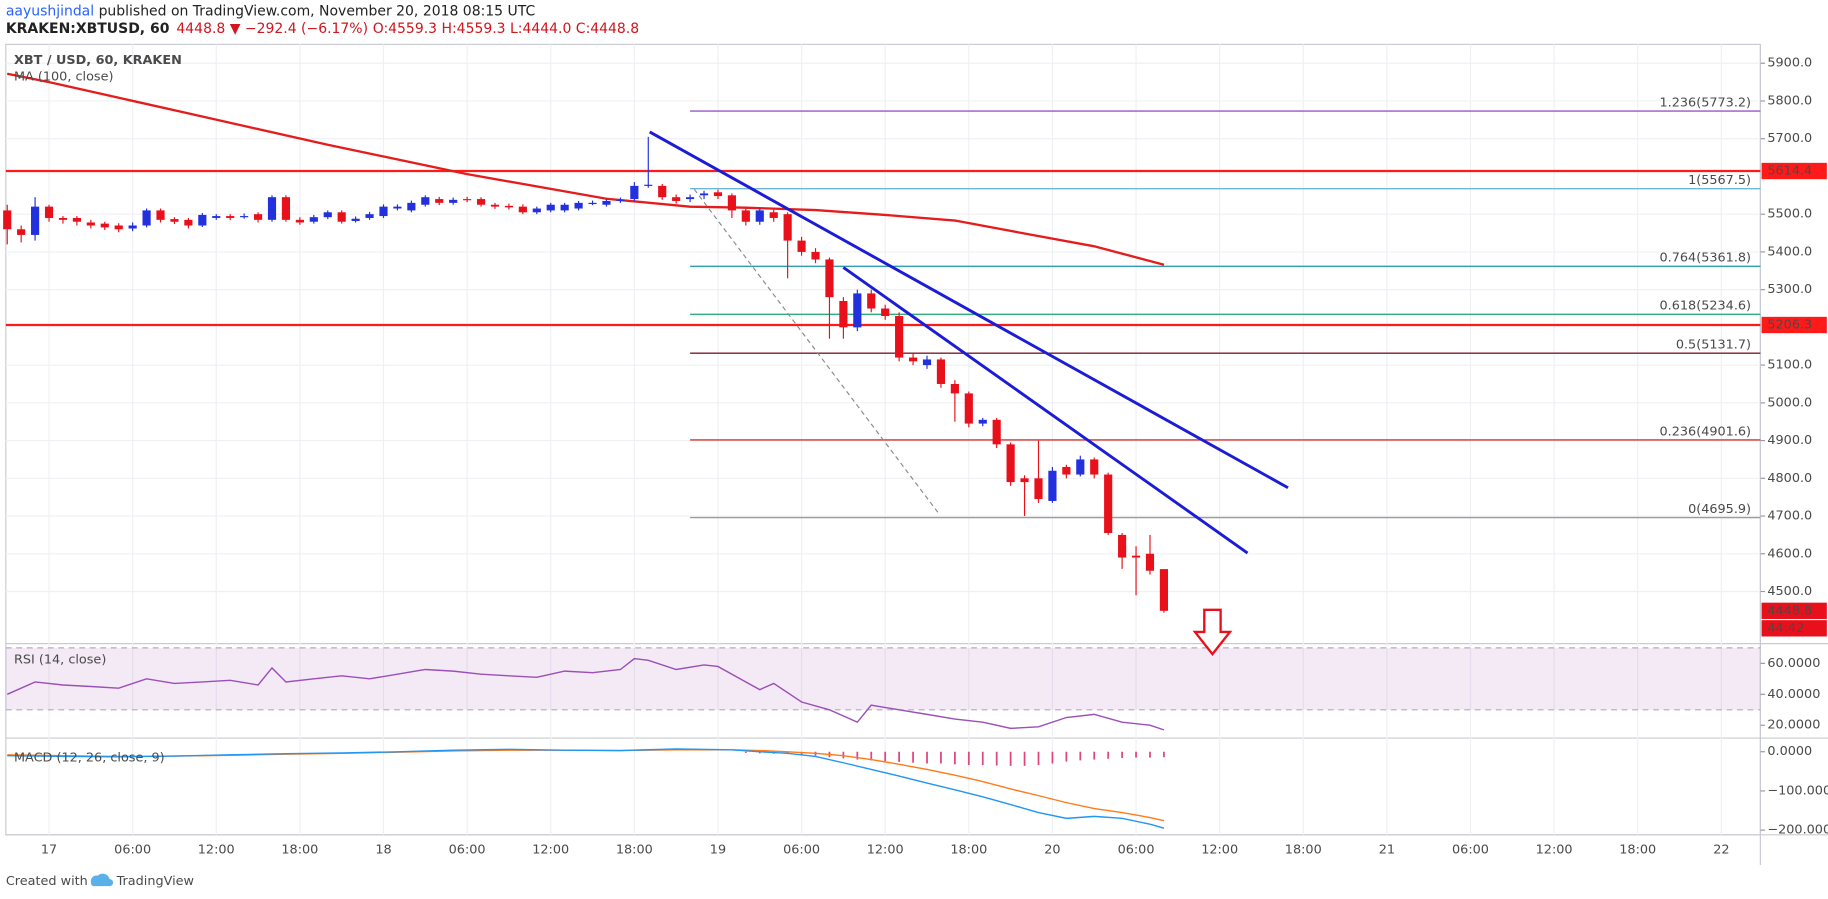 The height and width of the screenshot is (899, 1828). I want to click on y-tick-label: 20.0000, so click(1793, 725).